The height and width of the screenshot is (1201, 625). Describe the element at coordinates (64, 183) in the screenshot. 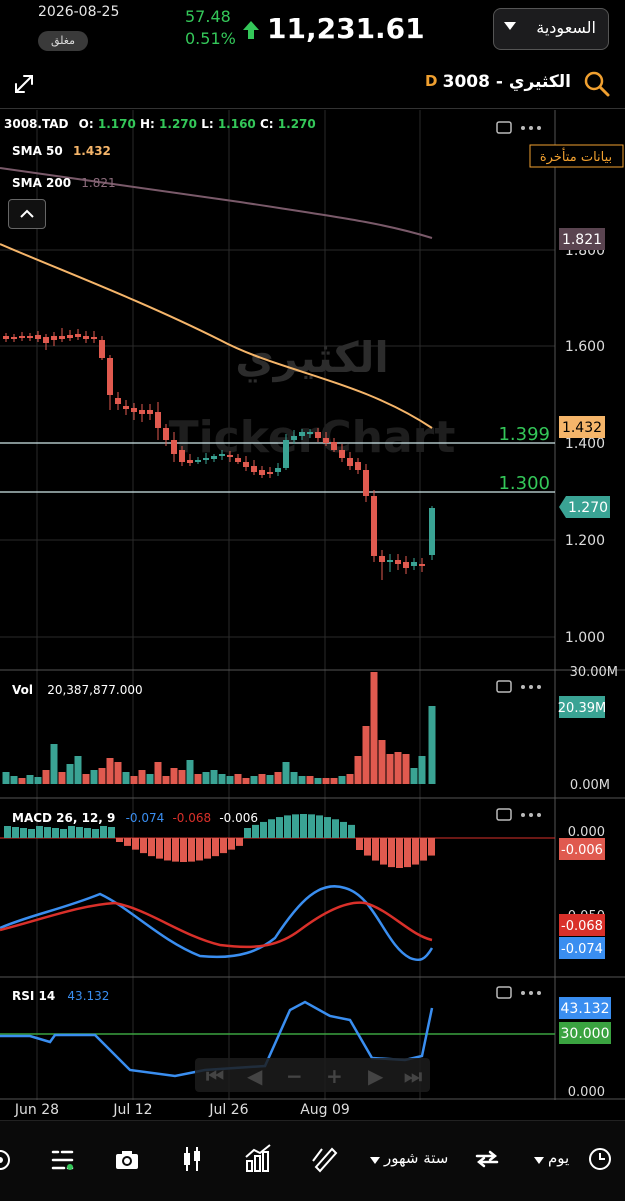

I see `sma200-legend: SMA 200 1.821` at that location.